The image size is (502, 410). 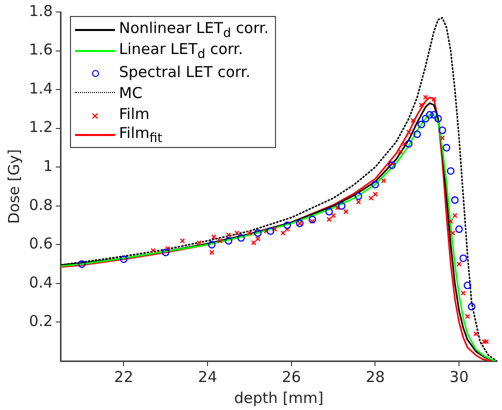 I want to click on legend-label: MC, so click(x=130, y=93).